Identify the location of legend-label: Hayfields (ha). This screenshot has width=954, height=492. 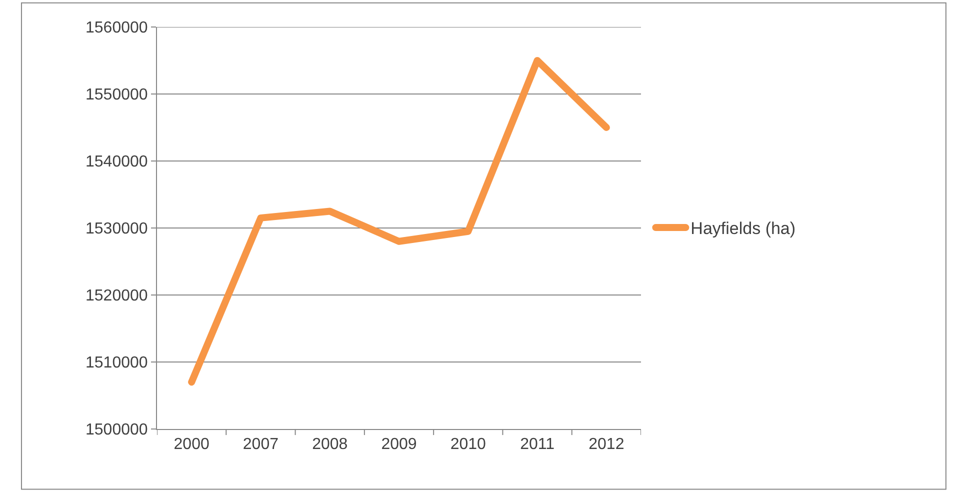
(743, 228).